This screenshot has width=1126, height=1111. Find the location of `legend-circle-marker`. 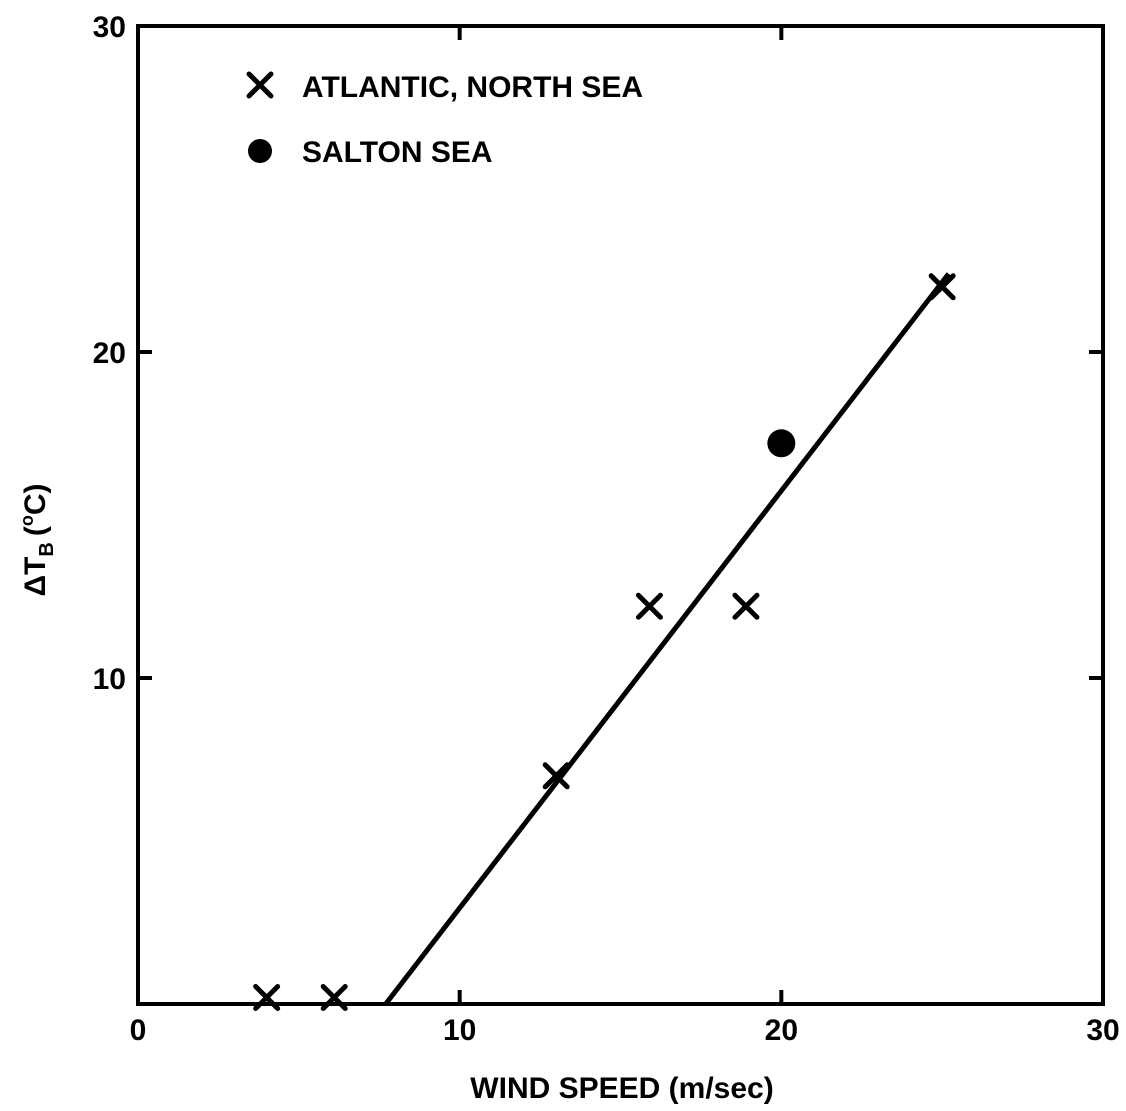

legend-circle-marker is located at coordinates (260, 151).